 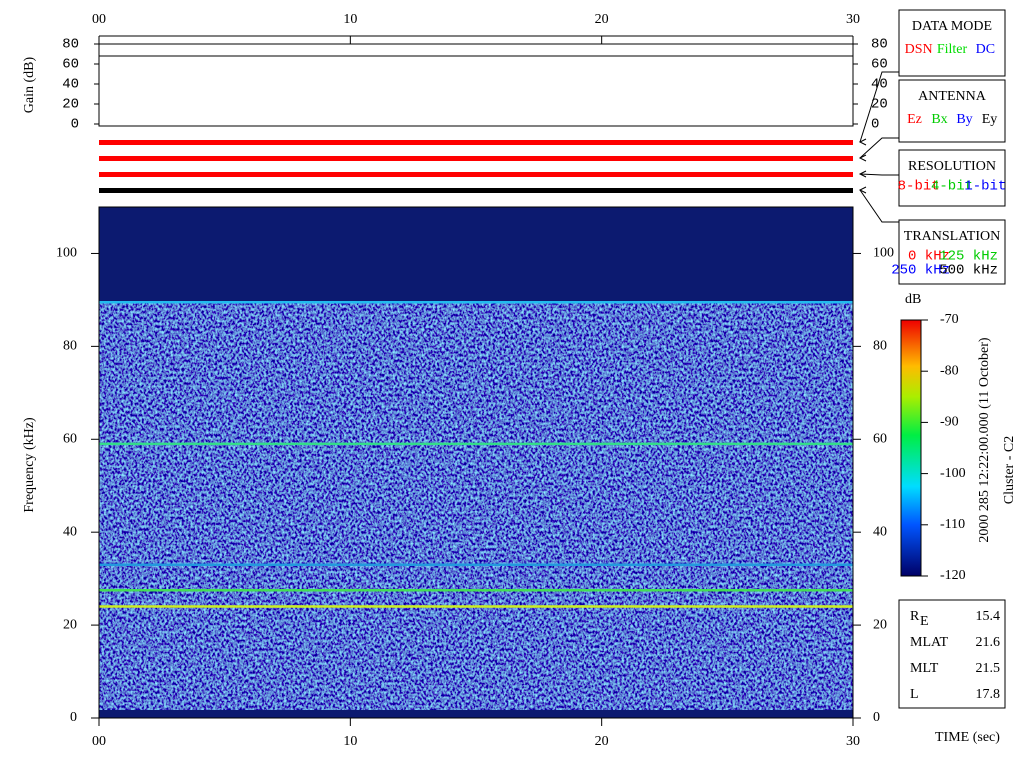 I want to click on legend-item: DC, so click(x=985, y=49).